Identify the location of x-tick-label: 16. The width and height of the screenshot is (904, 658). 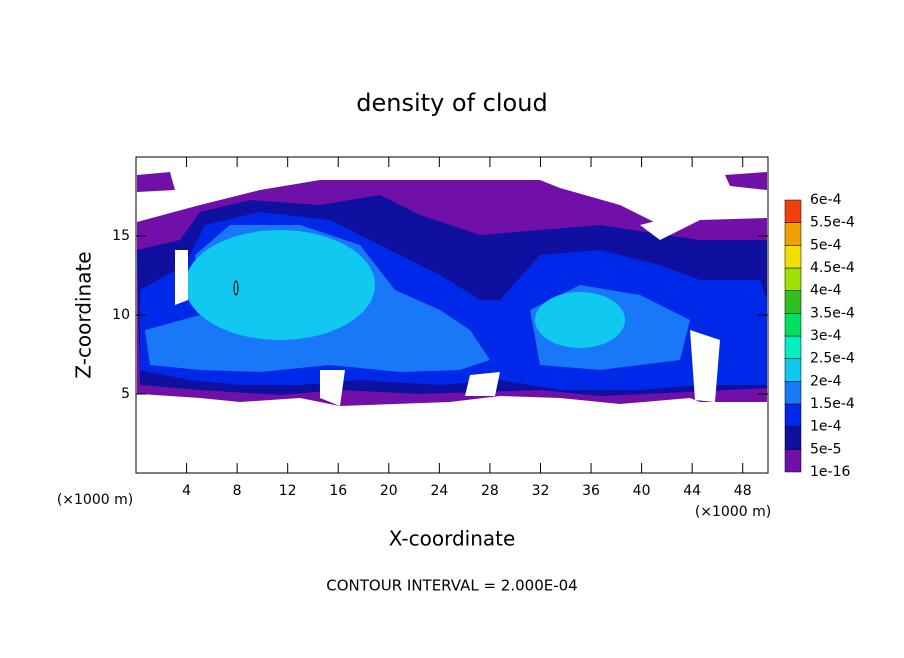
(338, 491).